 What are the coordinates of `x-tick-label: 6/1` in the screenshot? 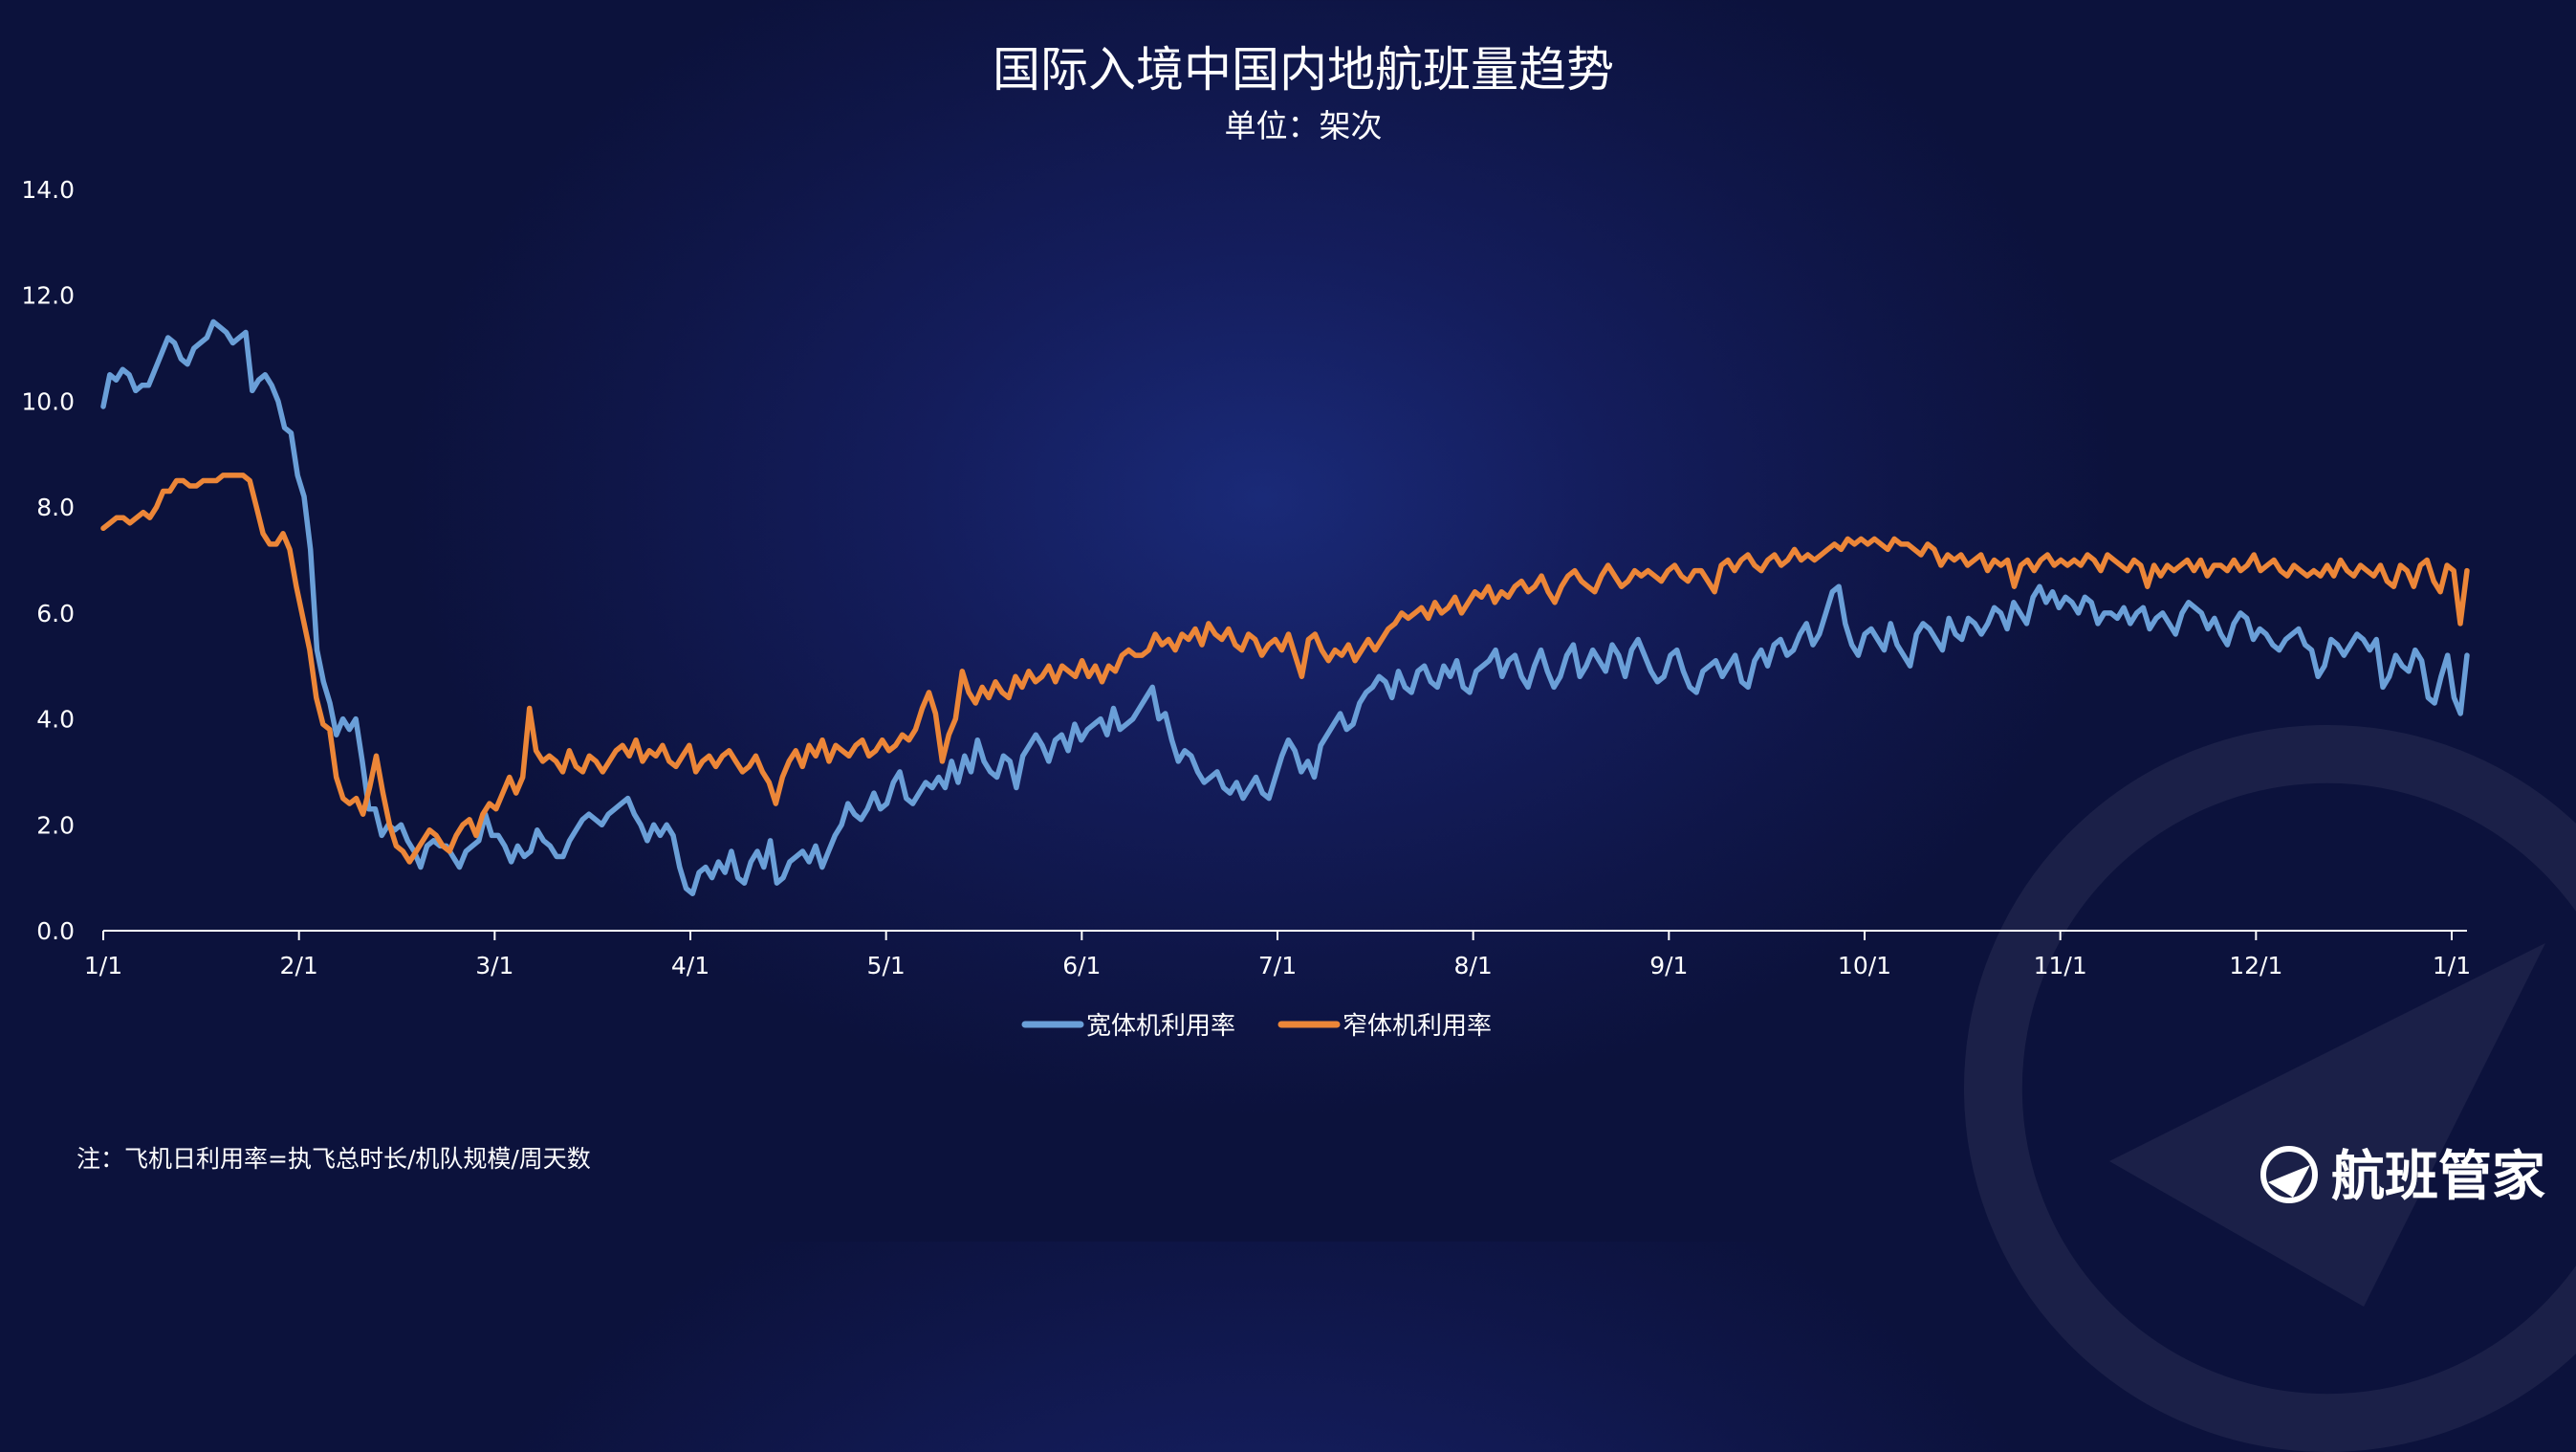 It's located at (1081, 965).